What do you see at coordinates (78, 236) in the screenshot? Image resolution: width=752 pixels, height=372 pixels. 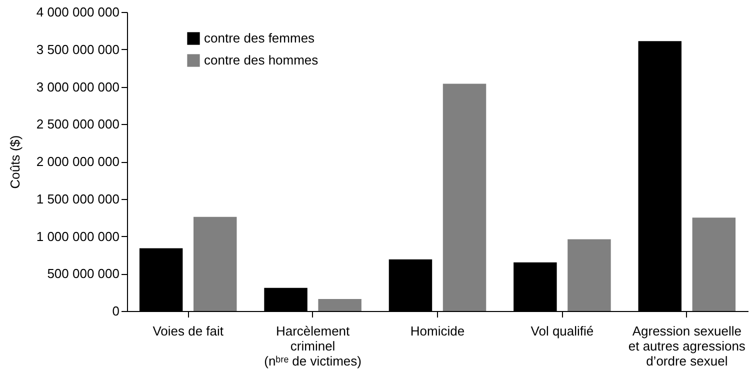 I see `y-tick-label: 1 000 000 000` at bounding box center [78, 236].